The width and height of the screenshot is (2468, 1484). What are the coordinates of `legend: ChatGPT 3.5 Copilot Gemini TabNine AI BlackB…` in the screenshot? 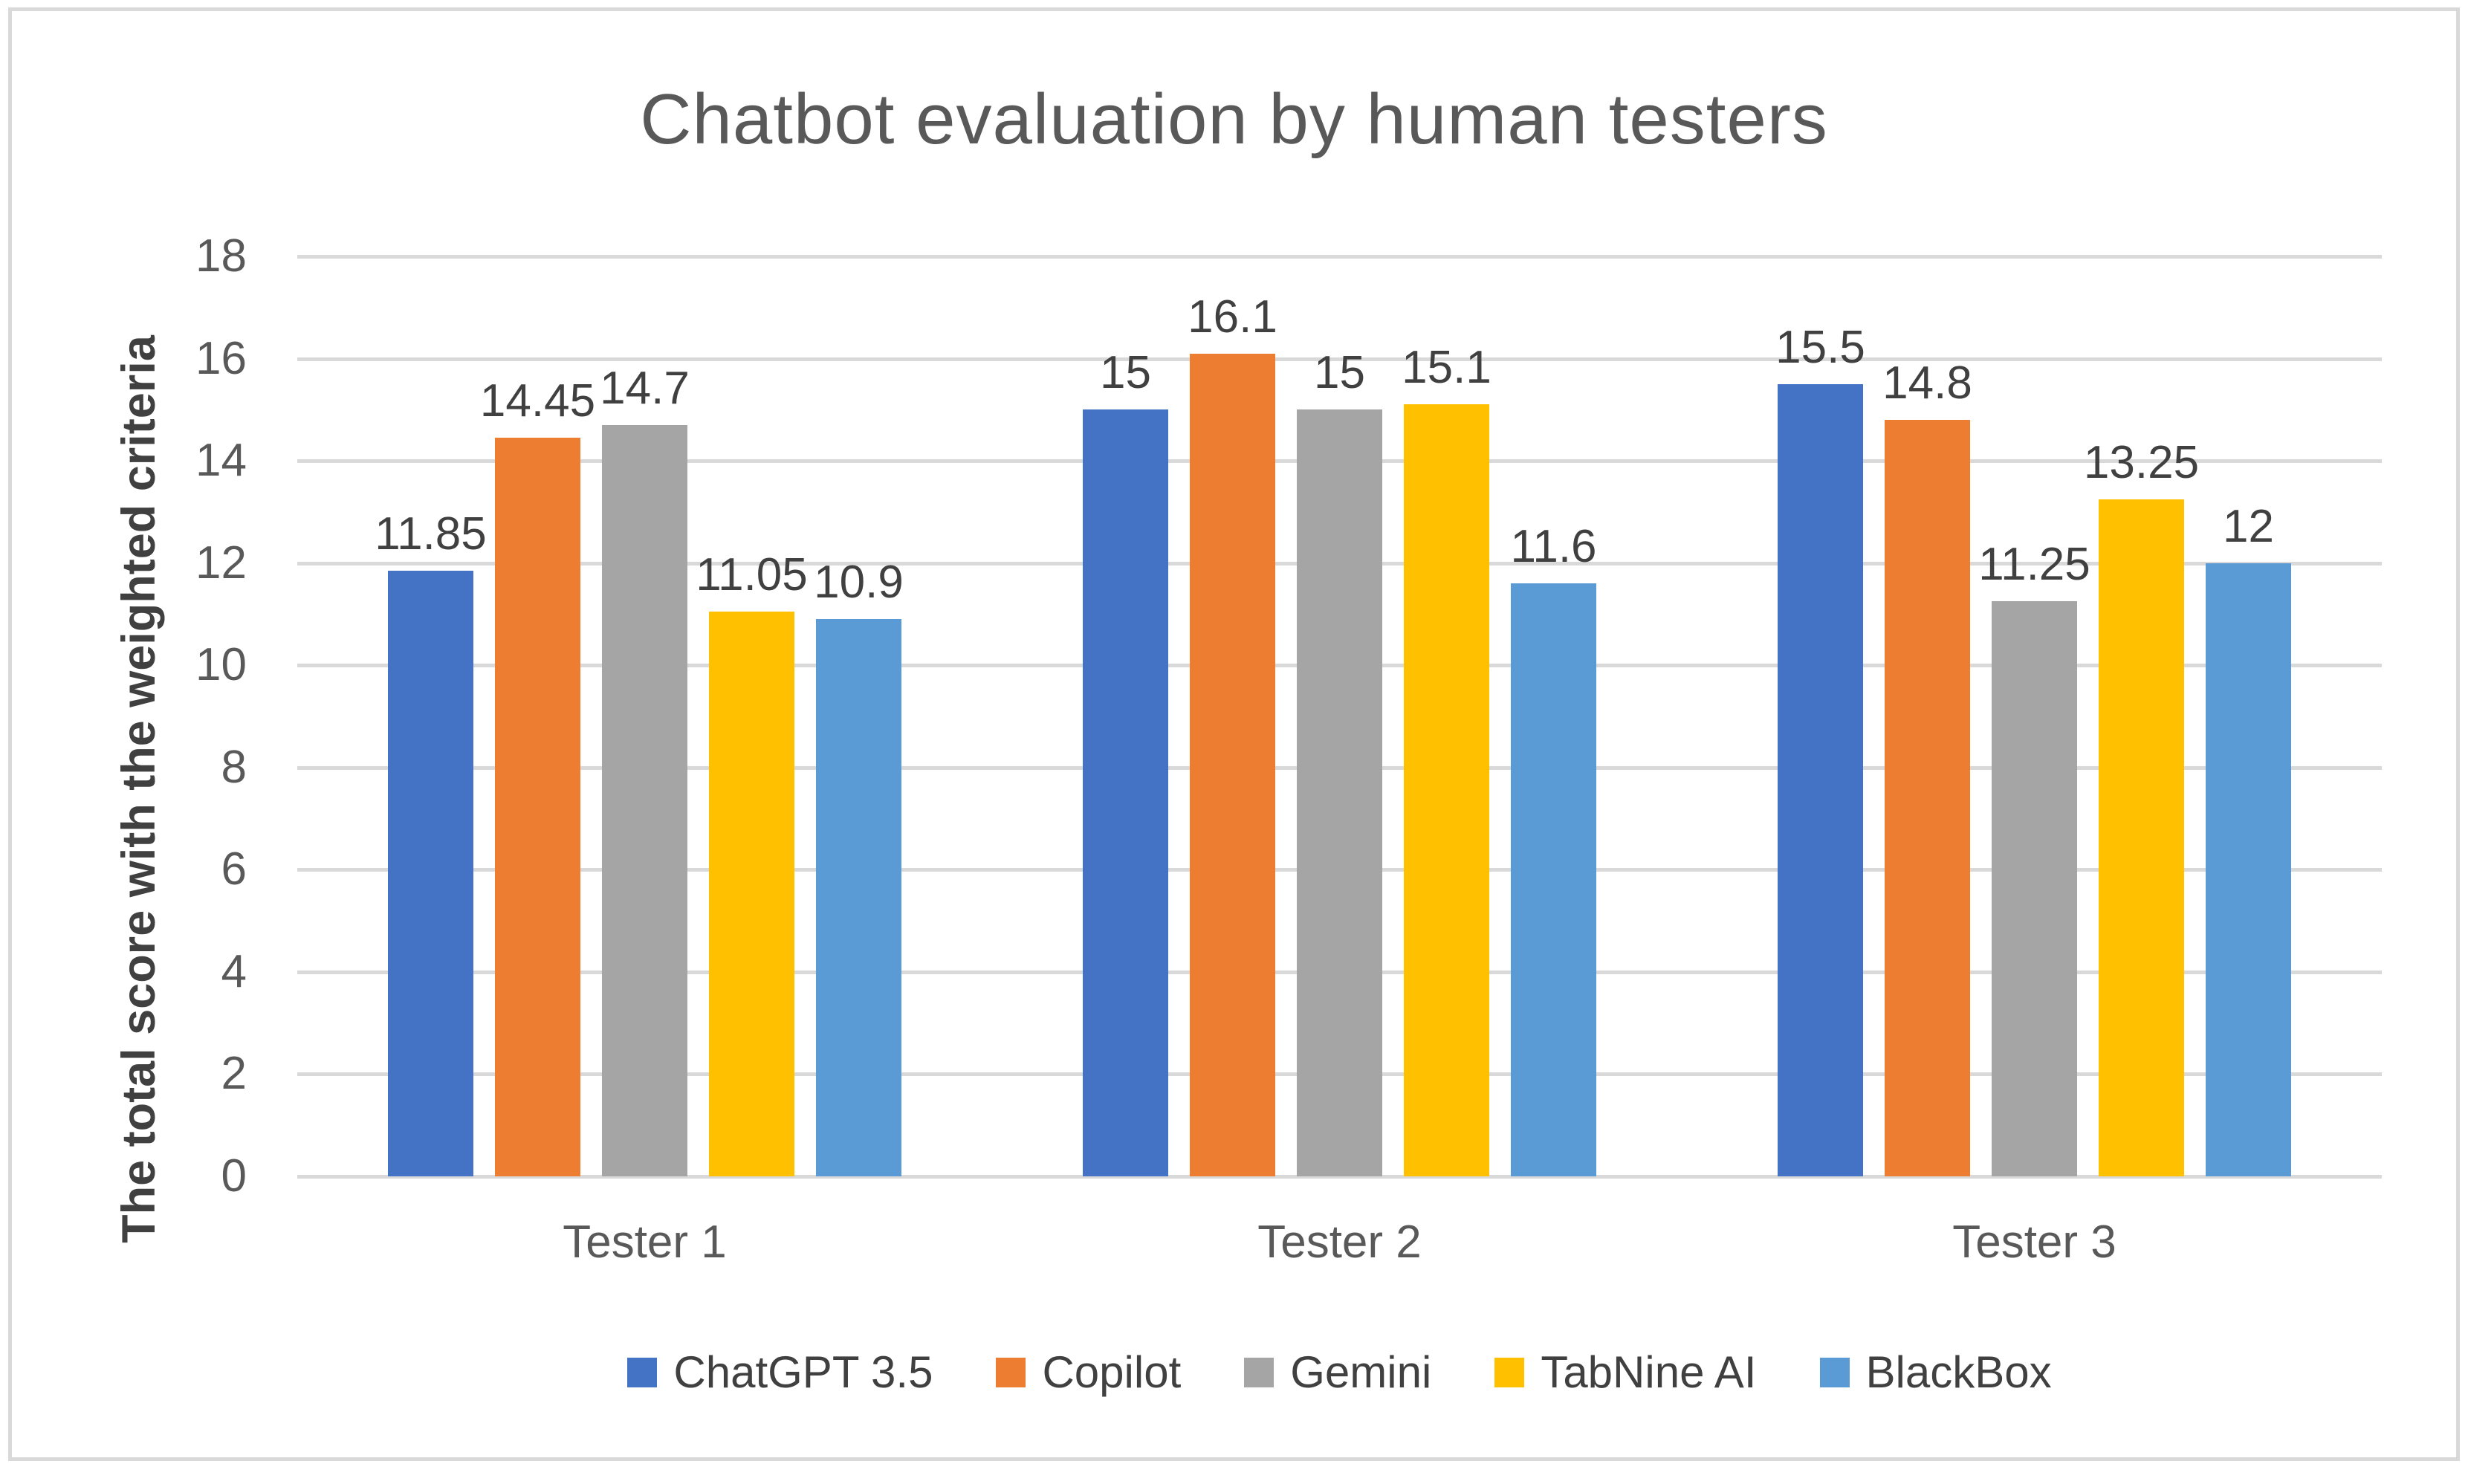 It's located at (1339, 1373).